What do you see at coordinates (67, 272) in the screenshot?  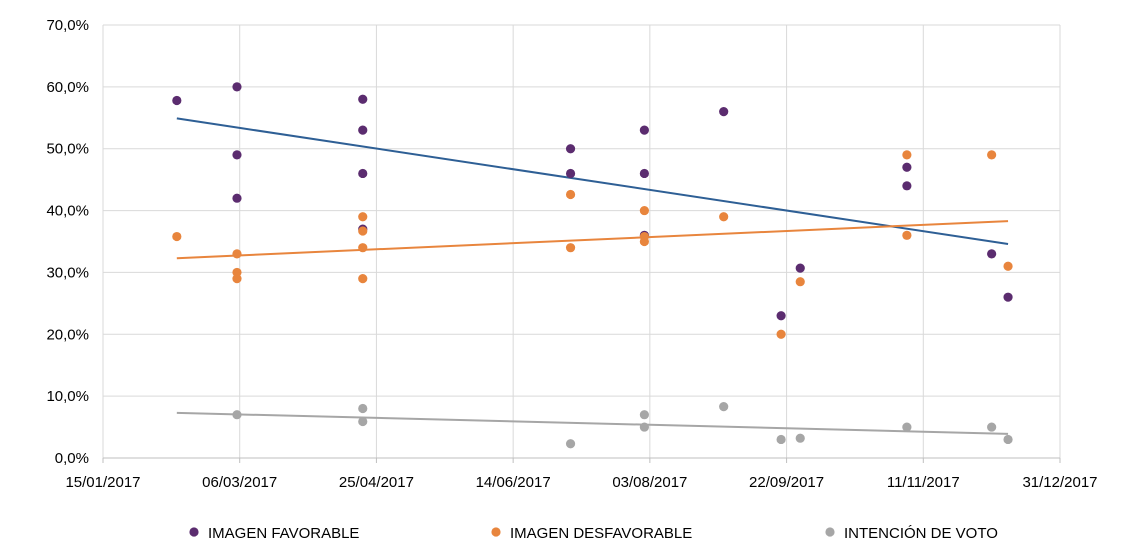 I see `y-tick-label: 30,0%` at bounding box center [67, 272].